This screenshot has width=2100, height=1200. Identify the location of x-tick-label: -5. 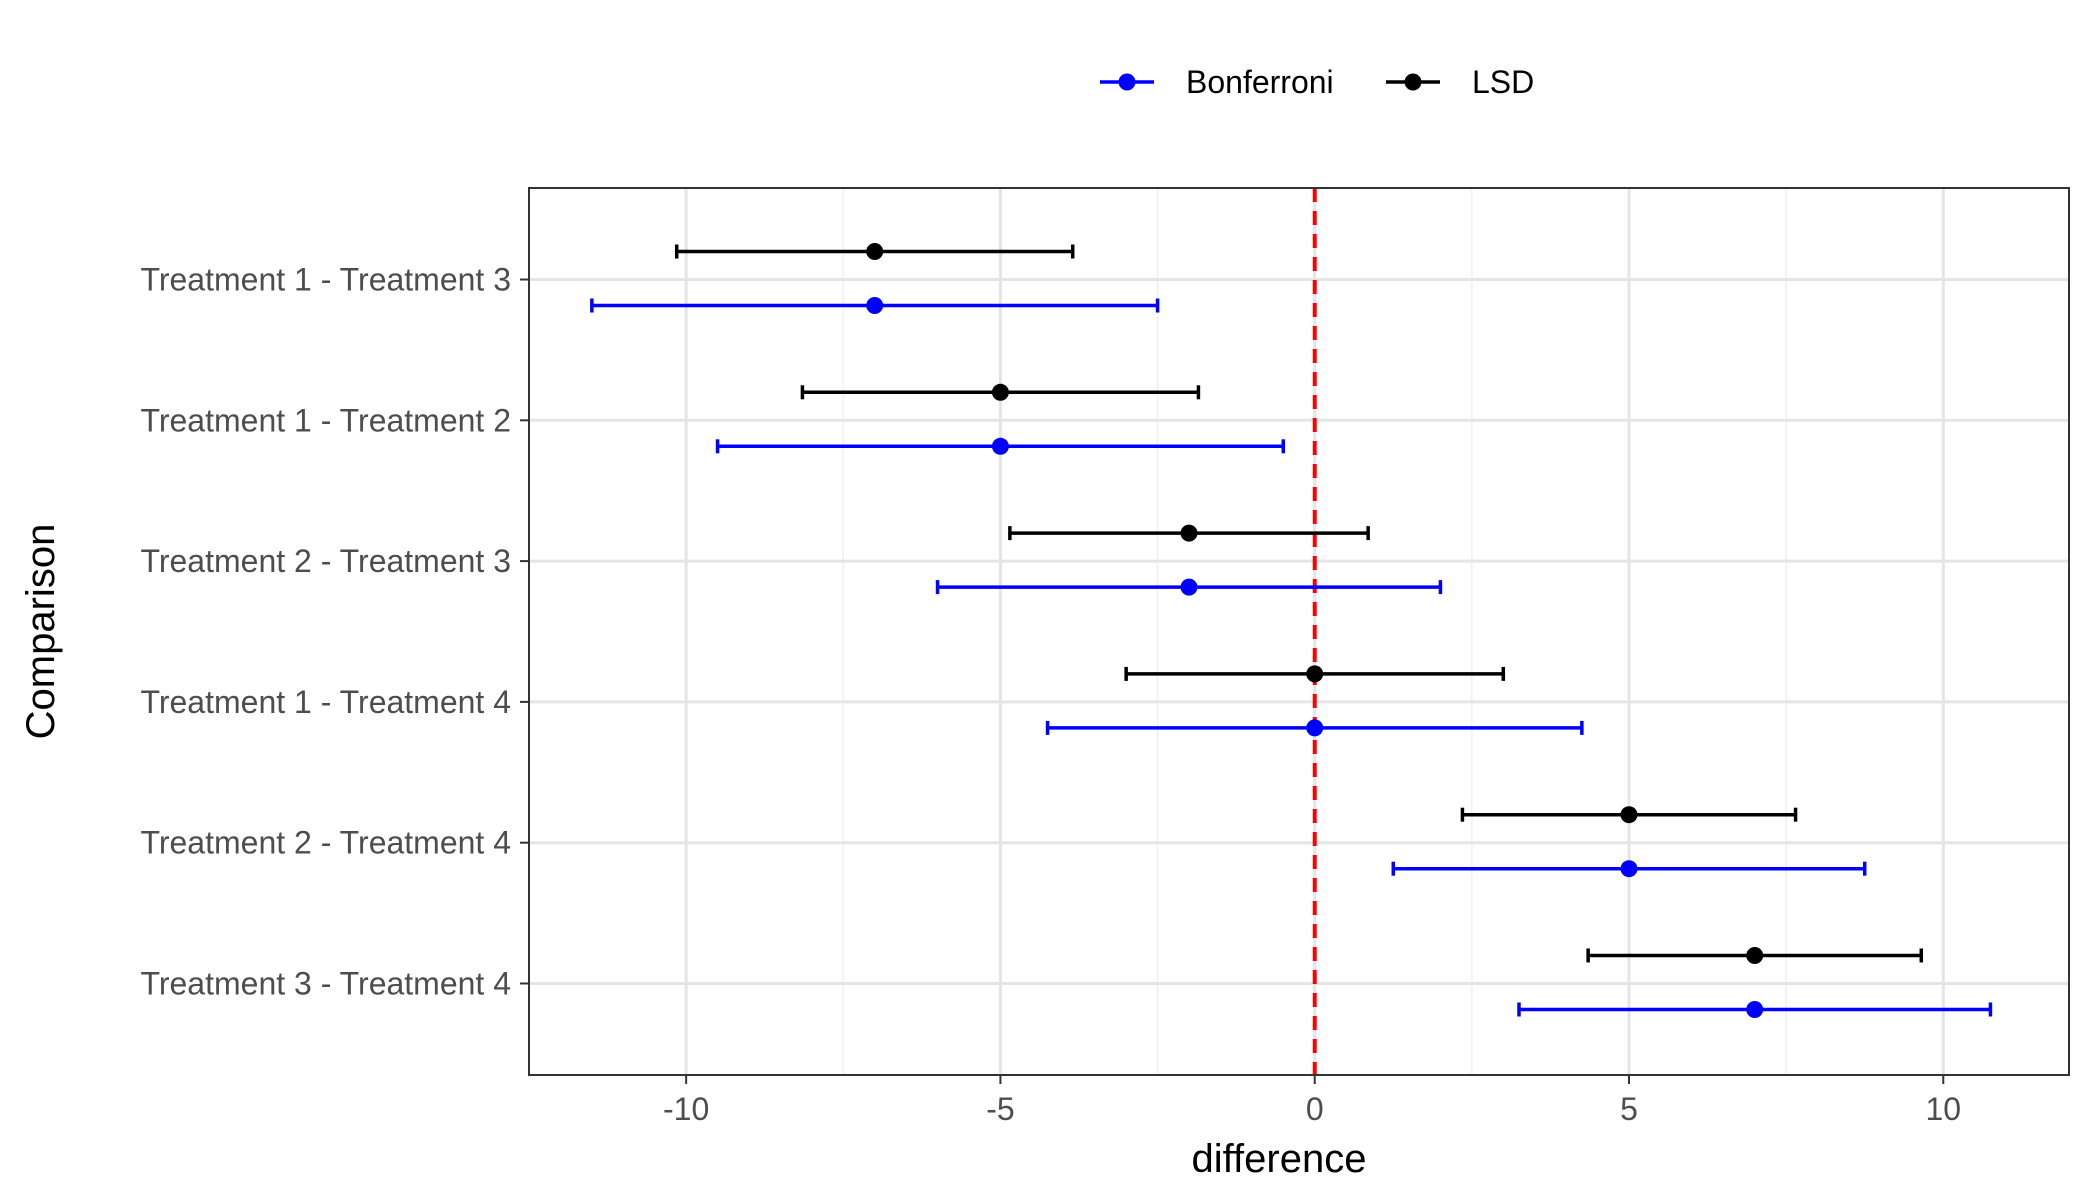
(1000, 1109).